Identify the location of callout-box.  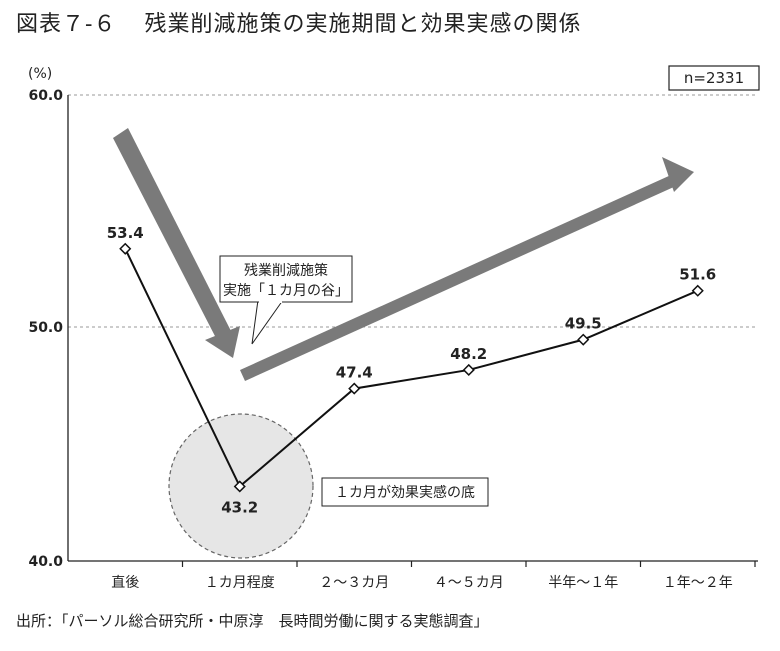
(286, 279).